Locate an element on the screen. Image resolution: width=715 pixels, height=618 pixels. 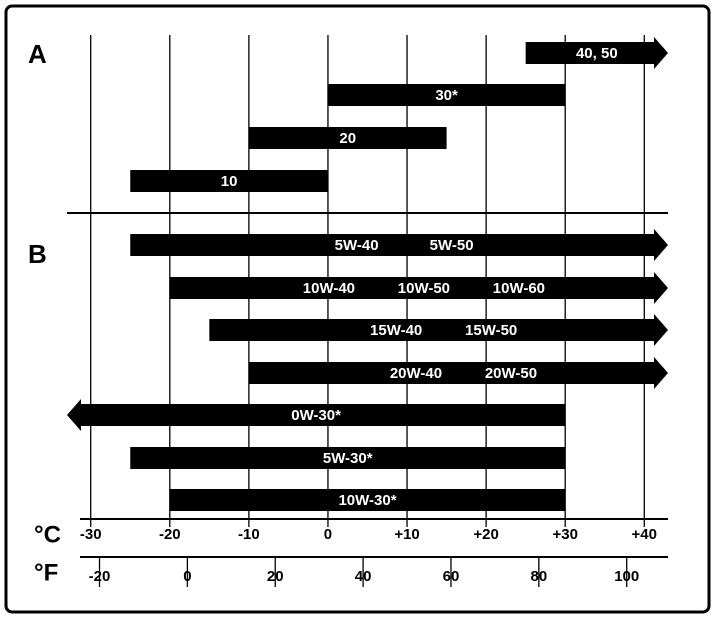
x2-tick-label: 60 is located at coordinates (451, 576).